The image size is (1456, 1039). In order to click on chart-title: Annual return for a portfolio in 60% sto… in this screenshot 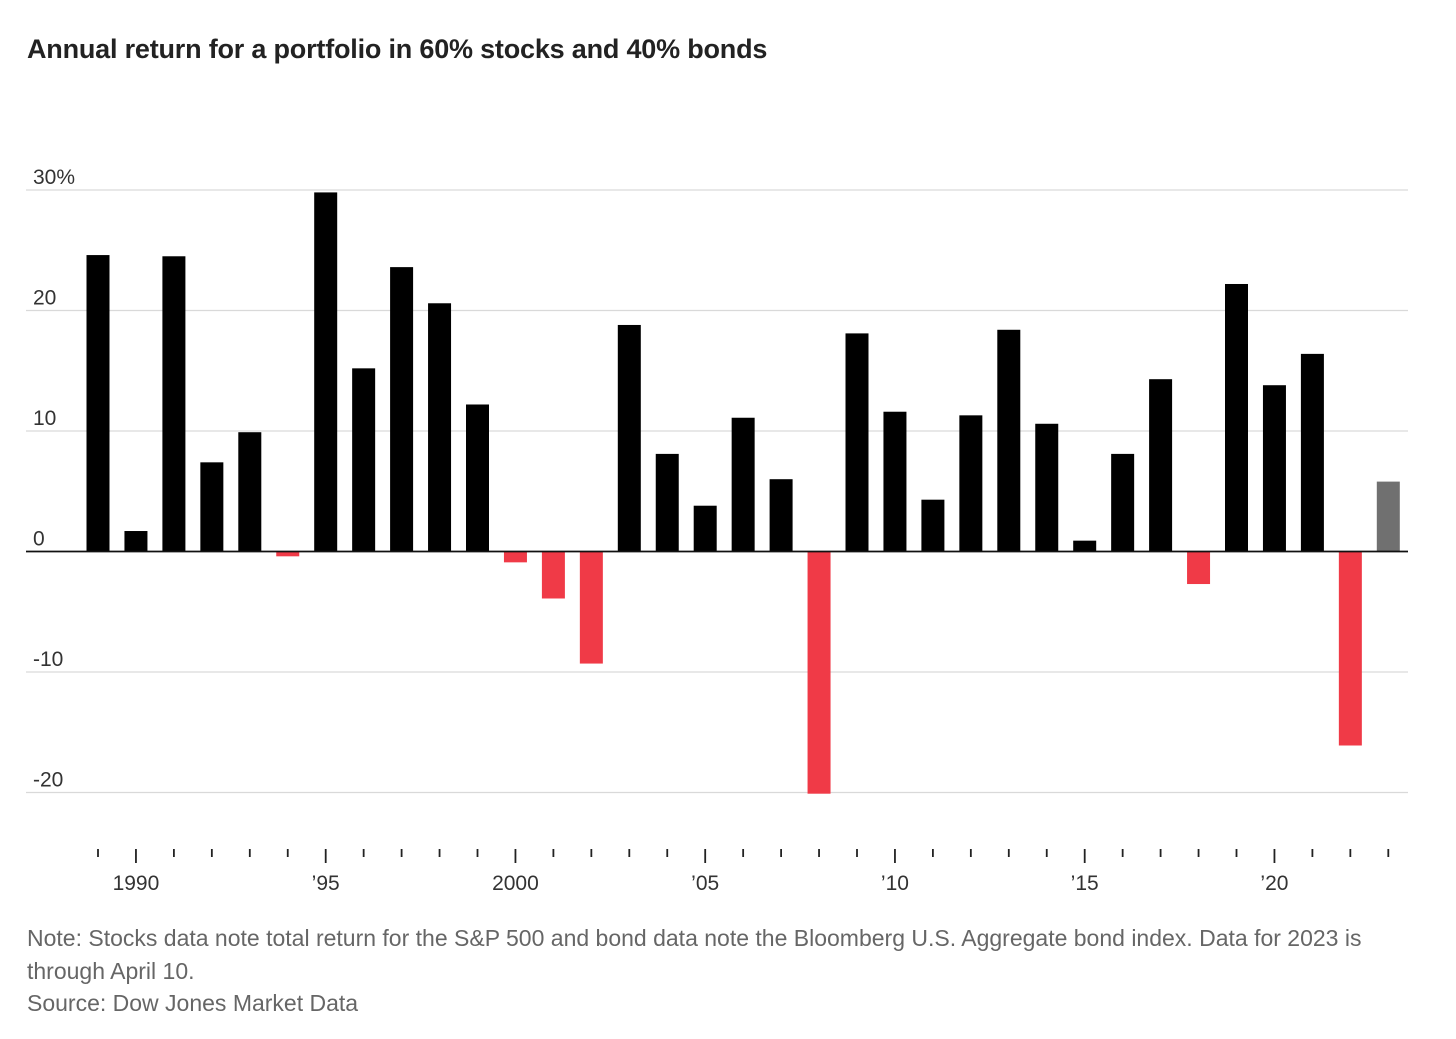, I will do `click(397, 49)`.